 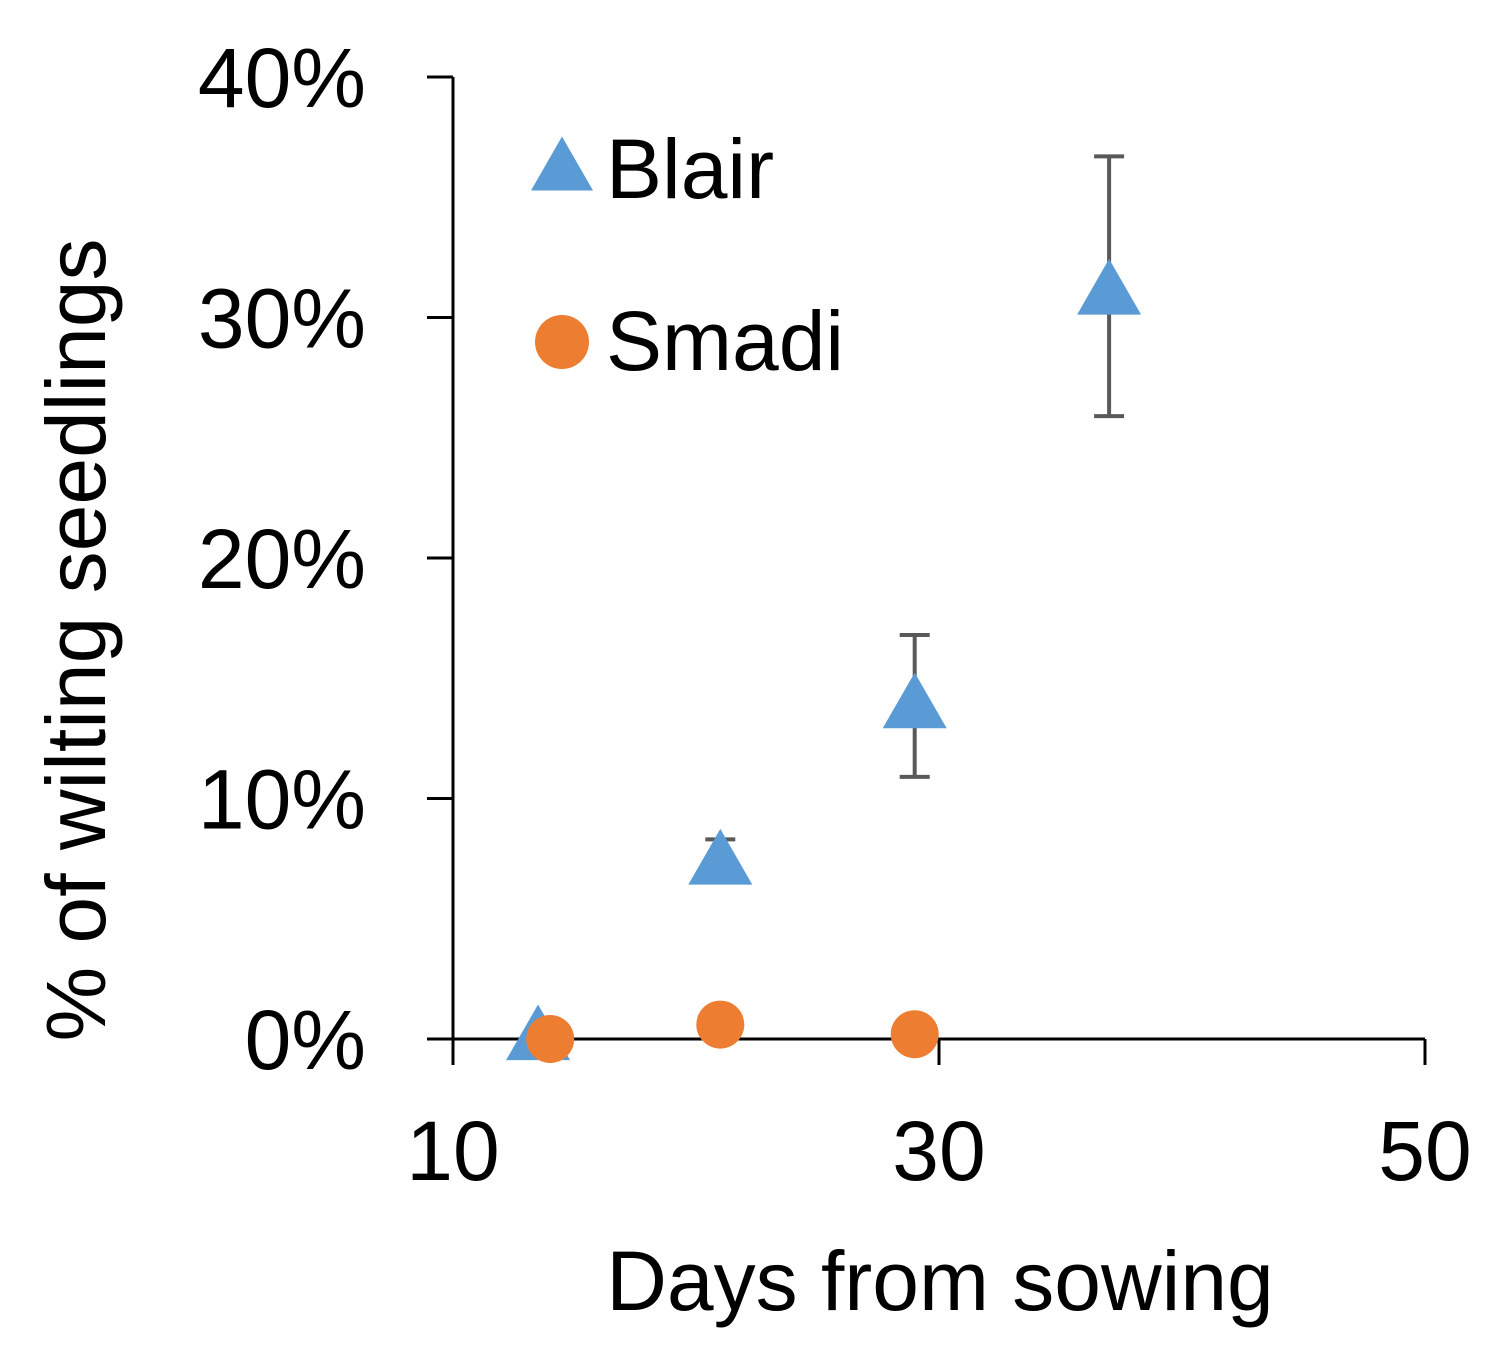 I want to click on legend-blair-label: Blair, so click(x=690, y=169).